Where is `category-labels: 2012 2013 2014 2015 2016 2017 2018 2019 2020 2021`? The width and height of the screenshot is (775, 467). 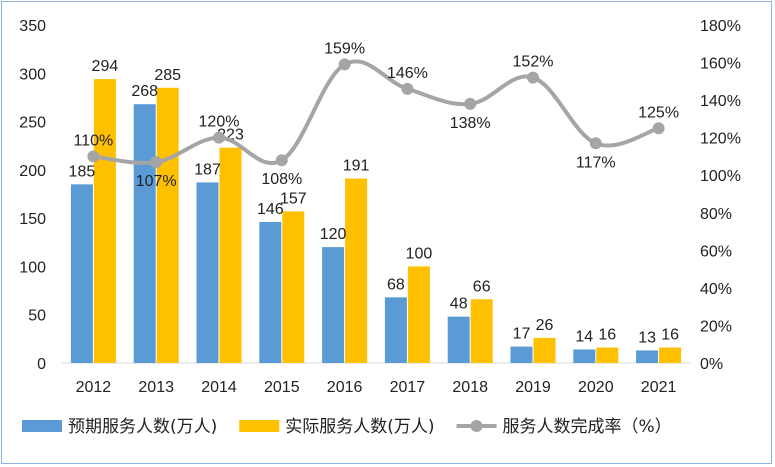
category-labels: 2012 2013 2014 2015 2016 2017 2018 2019 2020 2021 is located at coordinates (376, 387).